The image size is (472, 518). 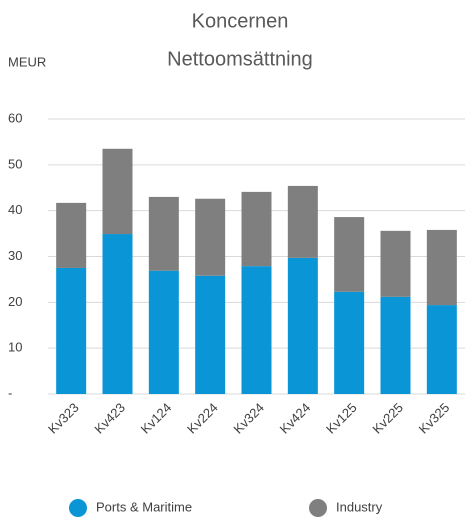 What do you see at coordinates (109, 418) in the screenshot?
I see `x-tick-label: Kv423` at bounding box center [109, 418].